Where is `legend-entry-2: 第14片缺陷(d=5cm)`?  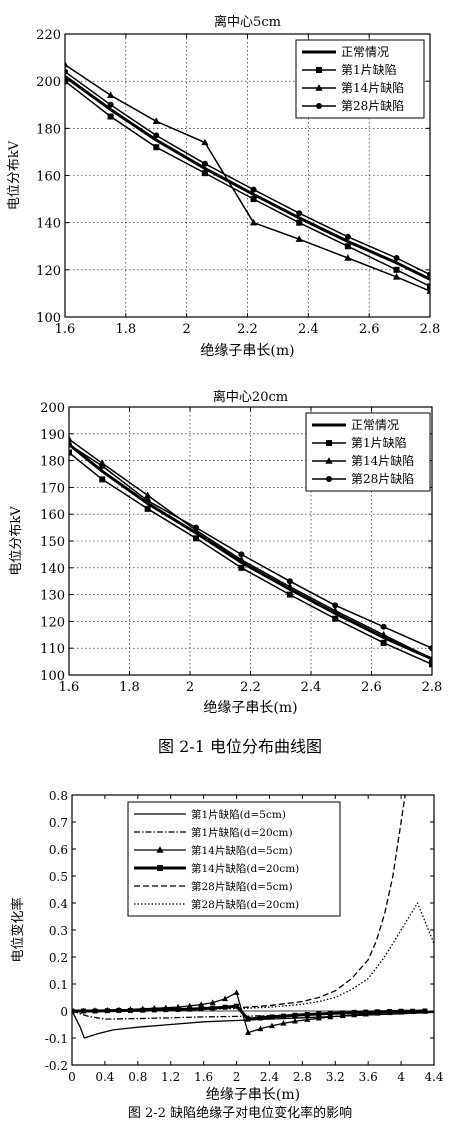
legend-entry-2: 第14片缺陷(d=5cm) is located at coordinates (242, 850).